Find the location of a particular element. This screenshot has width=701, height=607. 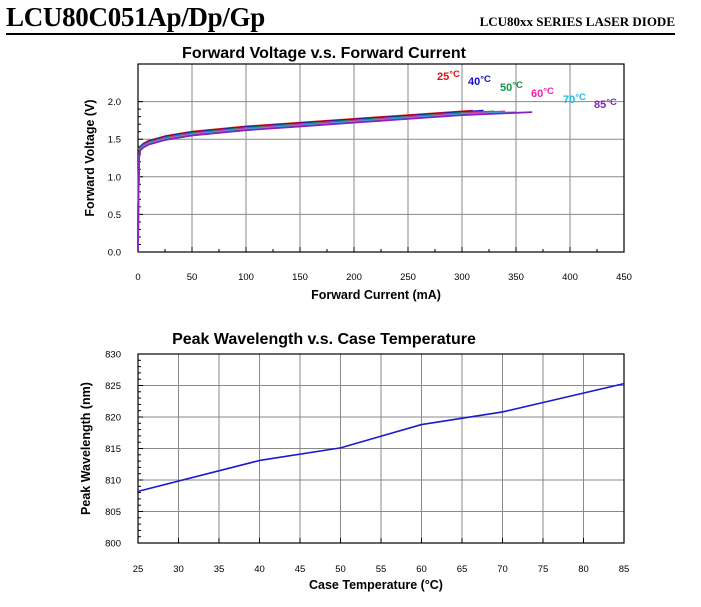

chart1-x-tick-label: 150 is located at coordinates (300, 277).